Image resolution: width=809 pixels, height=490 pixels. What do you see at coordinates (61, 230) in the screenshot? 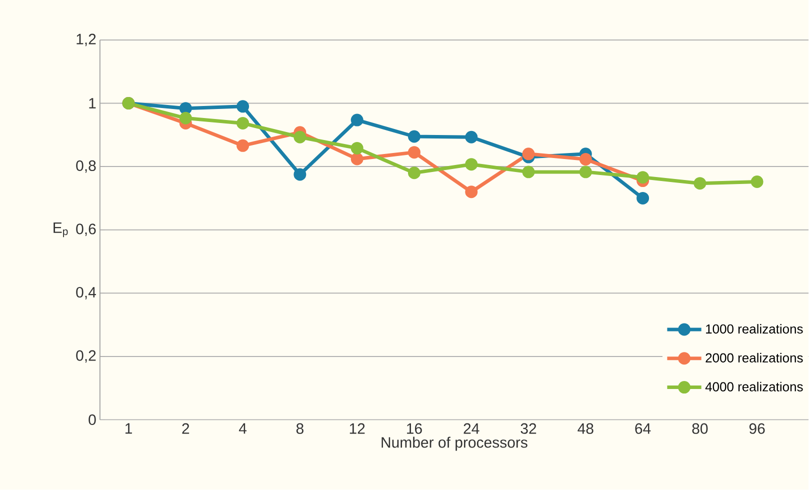
I see `y-axis-title: E$_{p}$` at bounding box center [61, 230].